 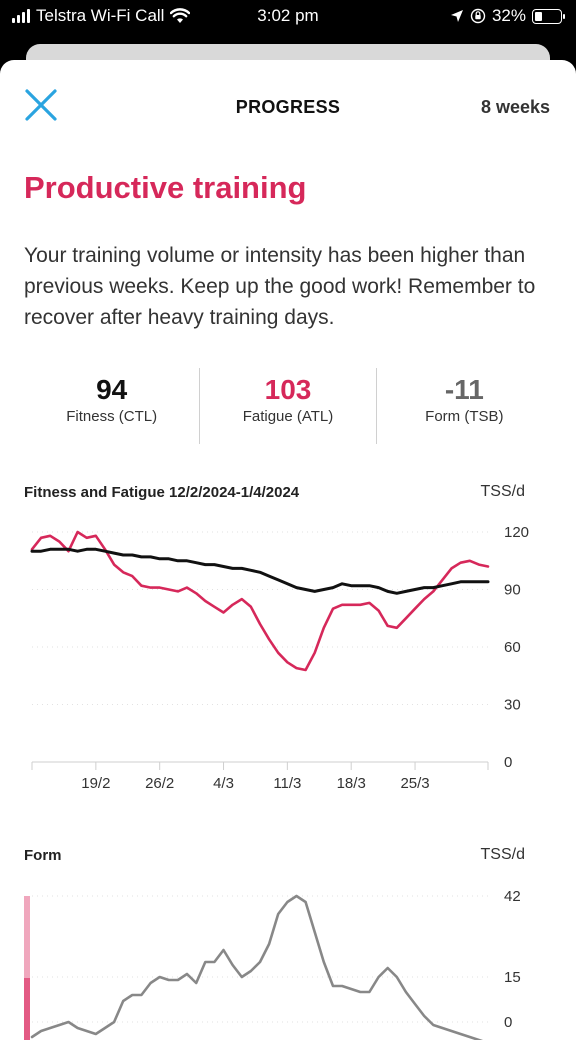 What do you see at coordinates (463, 406) in the screenshot?
I see `metric-form: -11 Form (TSB)` at bounding box center [463, 406].